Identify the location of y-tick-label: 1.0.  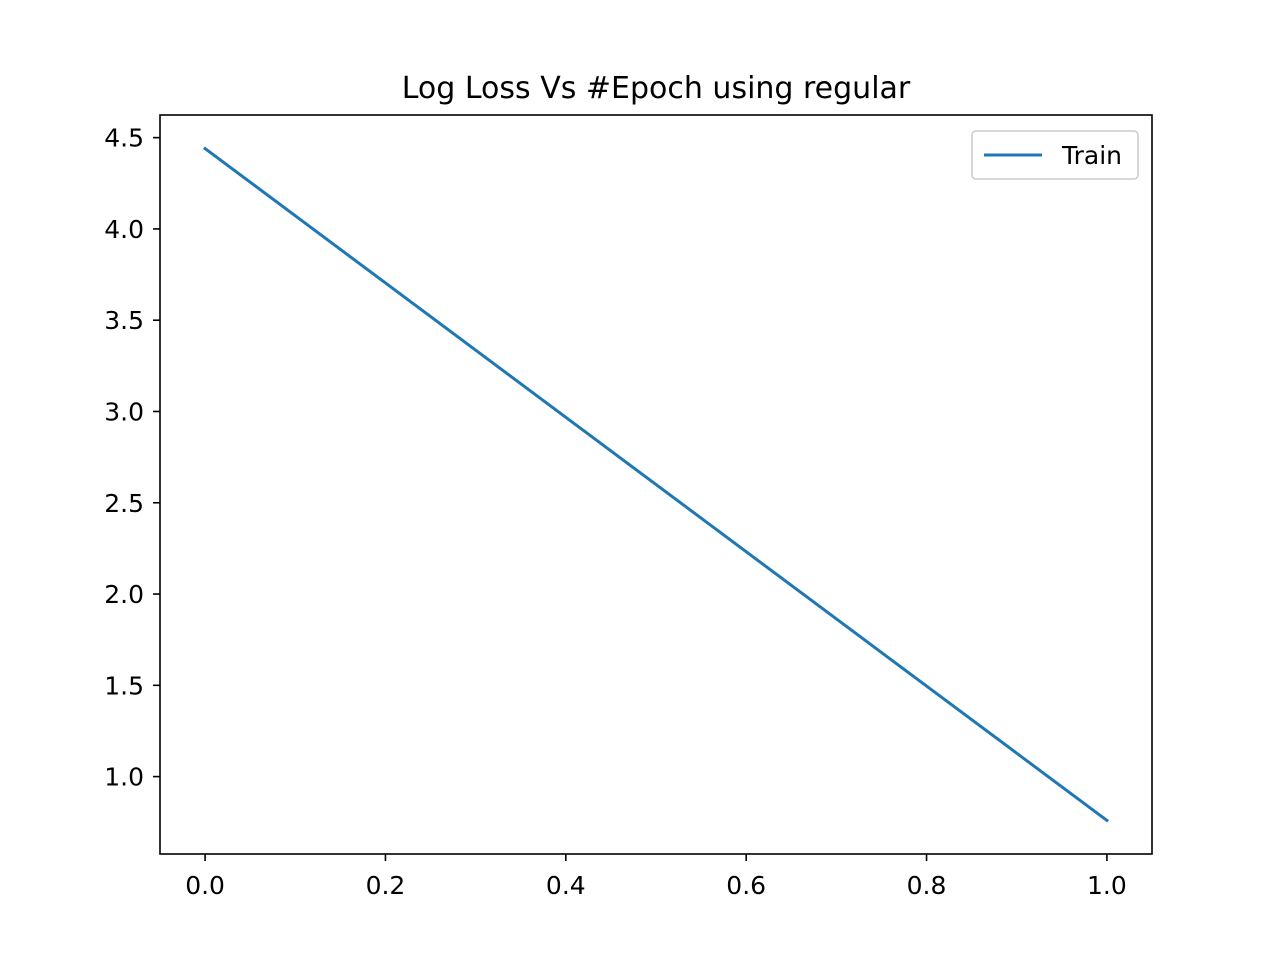
(124, 777).